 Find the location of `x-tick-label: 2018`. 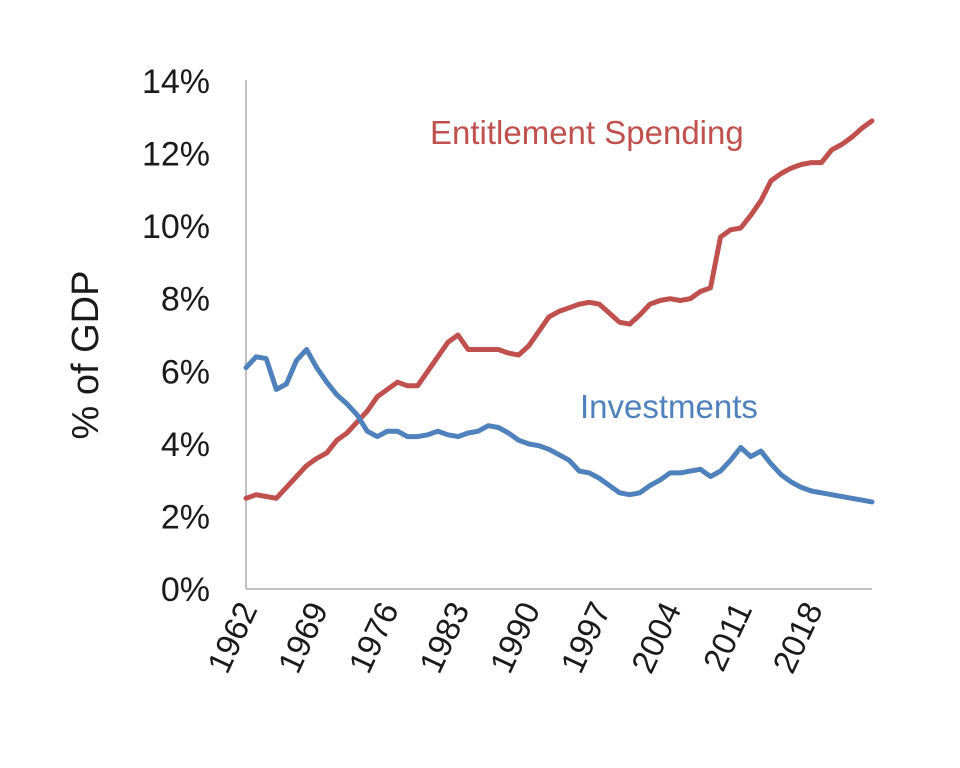

x-tick-label: 2018 is located at coordinates (797, 637).